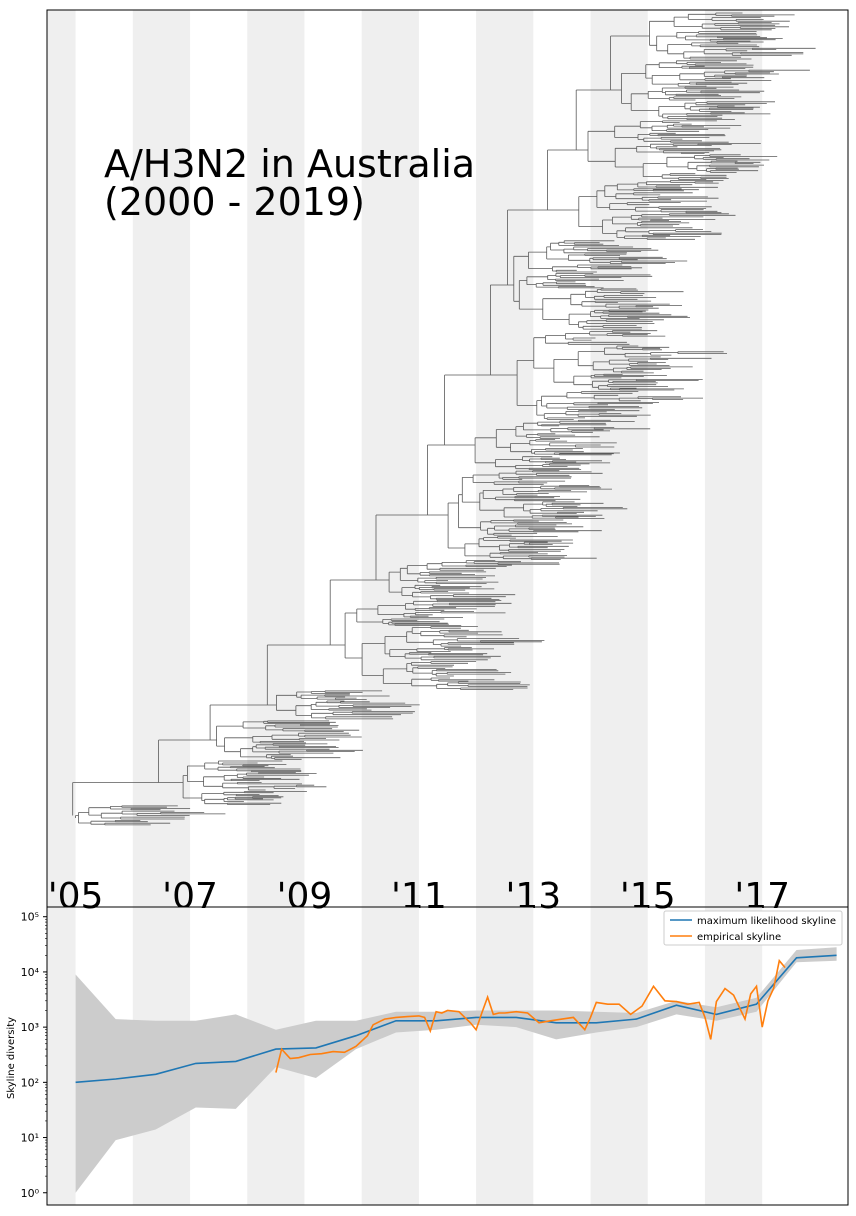 This screenshot has height=1216, width=856. What do you see at coordinates (289, 164) in the screenshot?
I see `tree-title-line-1: A/H3N2 in Australia` at bounding box center [289, 164].